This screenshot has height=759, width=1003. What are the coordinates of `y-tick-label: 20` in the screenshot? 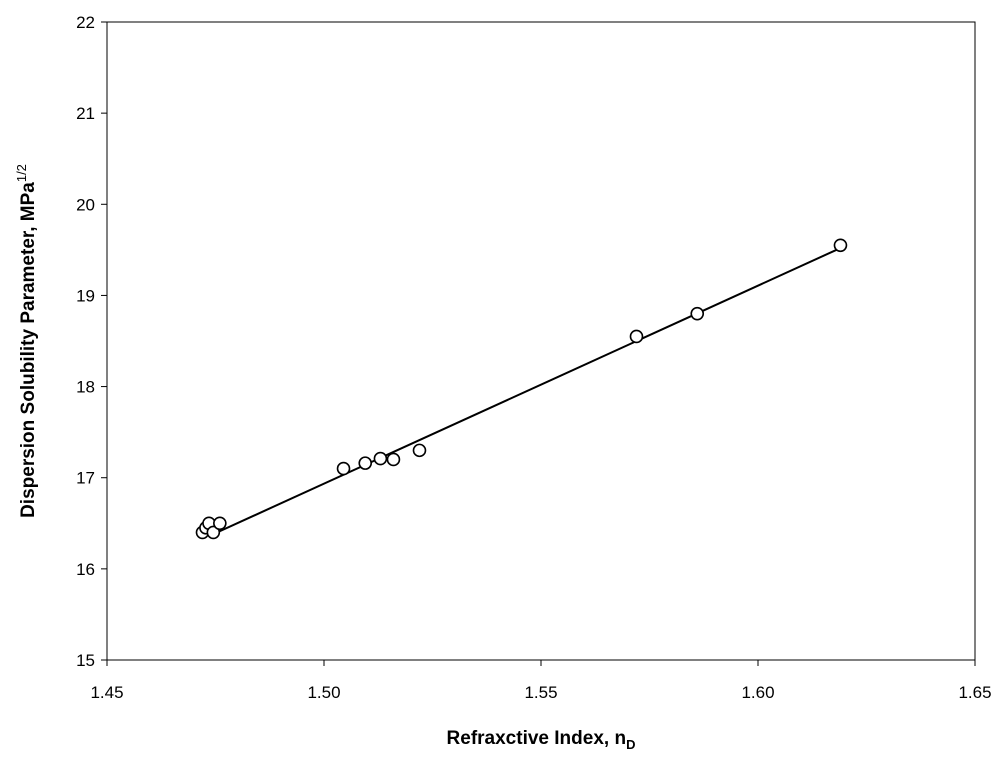 It's located at (85, 204).